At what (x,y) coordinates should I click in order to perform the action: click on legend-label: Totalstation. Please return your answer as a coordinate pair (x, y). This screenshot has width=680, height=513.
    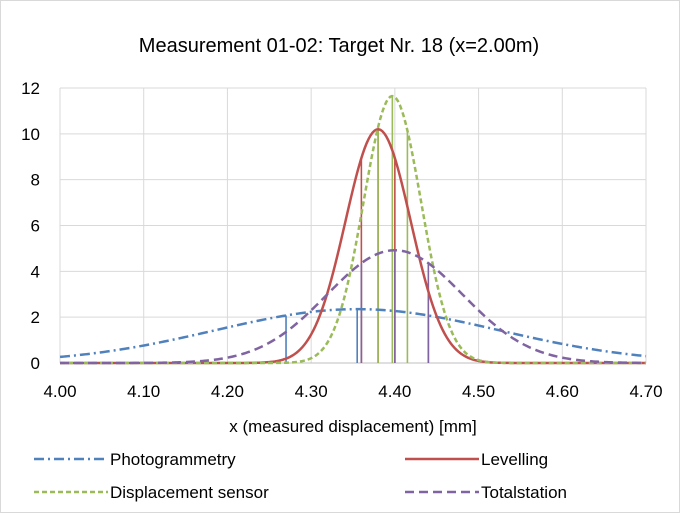
    Looking at the image, I should click on (524, 492).